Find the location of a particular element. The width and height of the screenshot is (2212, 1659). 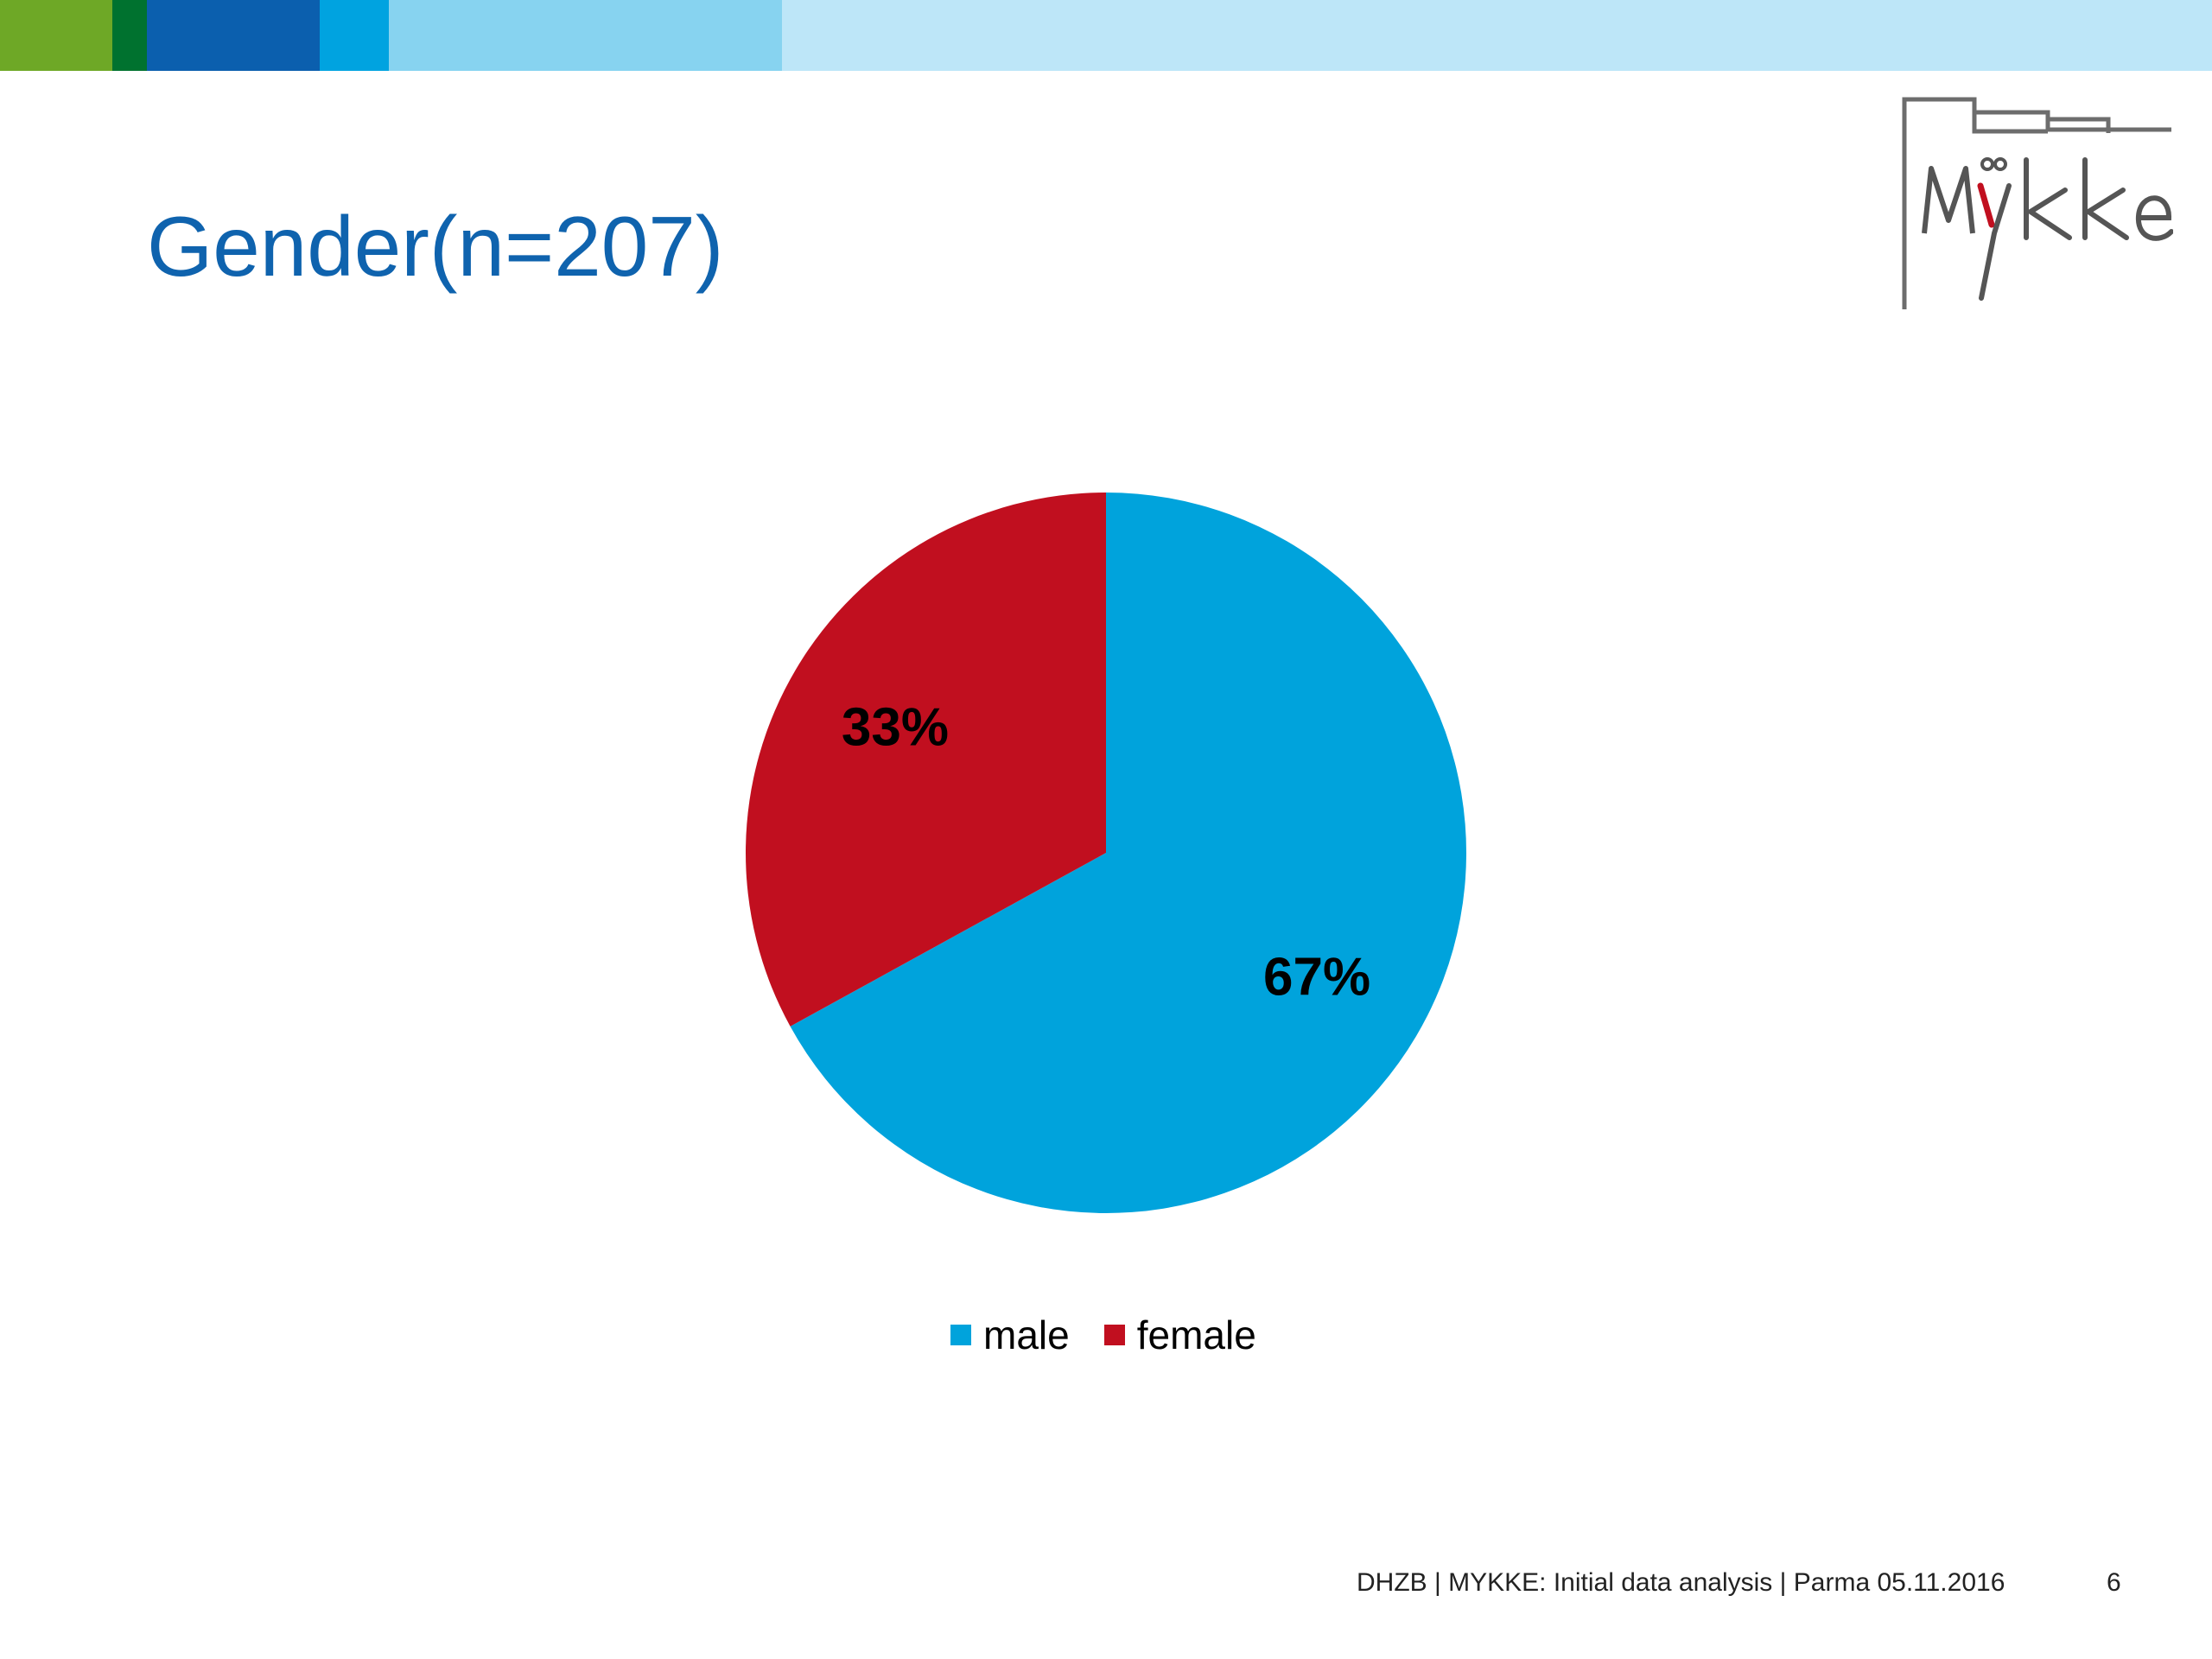

bar-segment-dark-green is located at coordinates (129, 35).